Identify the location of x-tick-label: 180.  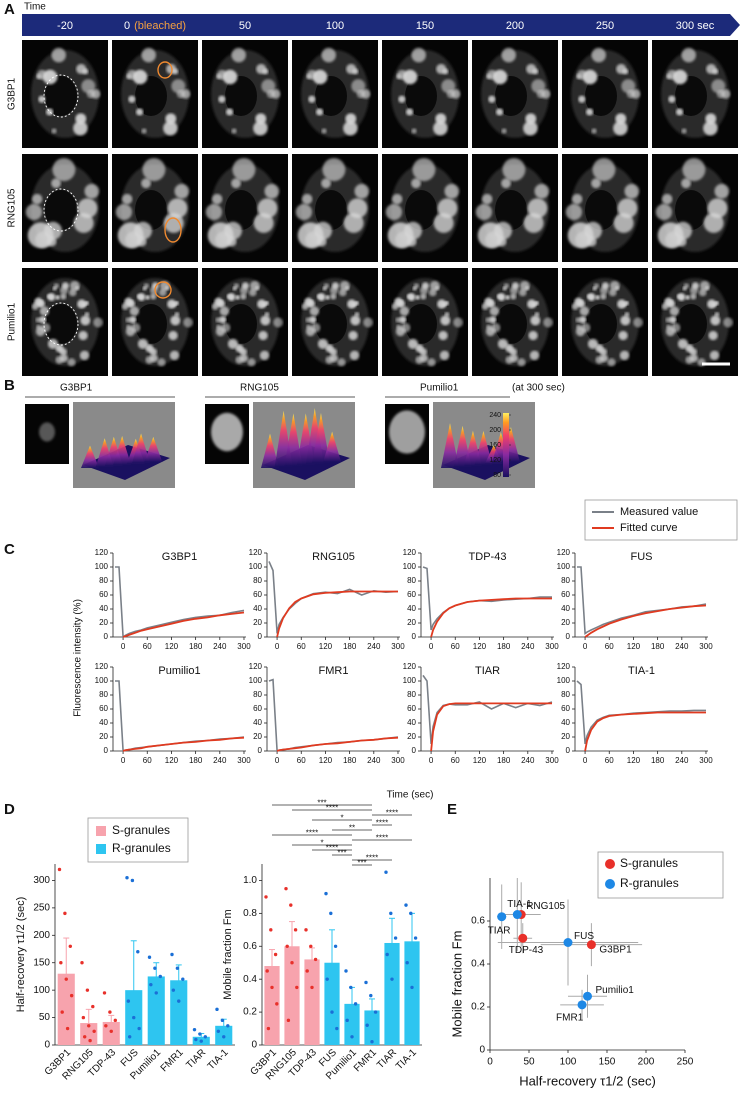
(350, 760).